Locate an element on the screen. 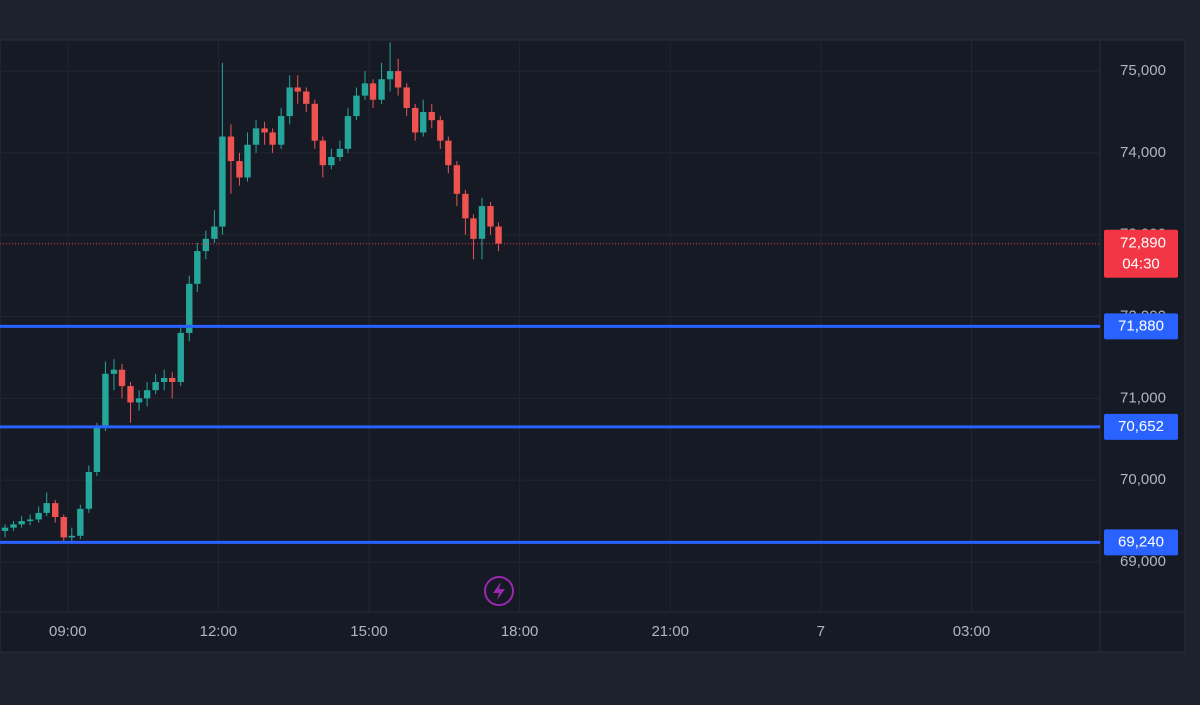  y-tick-label: 69,000 is located at coordinates (1143, 561).